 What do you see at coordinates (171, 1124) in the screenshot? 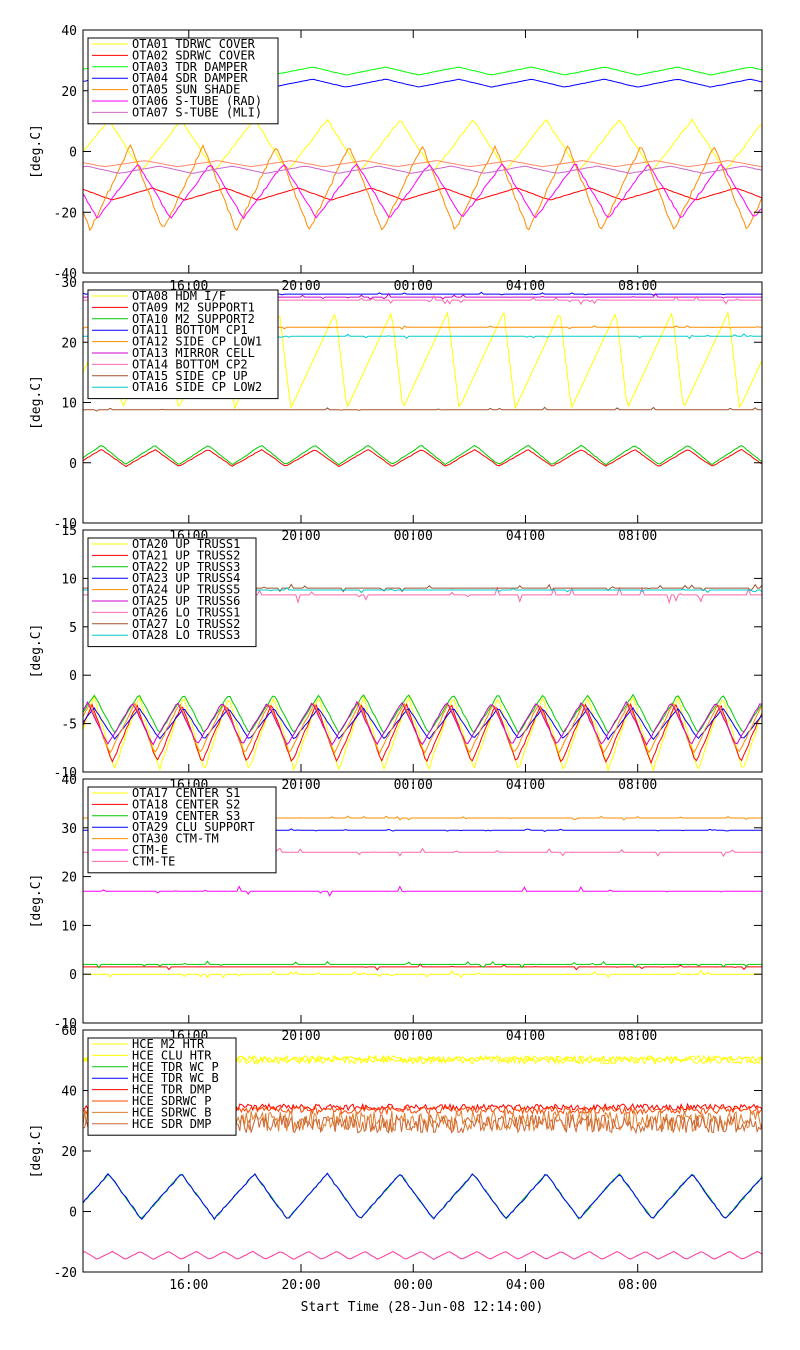
I see `legend-label: HCE SDR DMP` at bounding box center [171, 1124].